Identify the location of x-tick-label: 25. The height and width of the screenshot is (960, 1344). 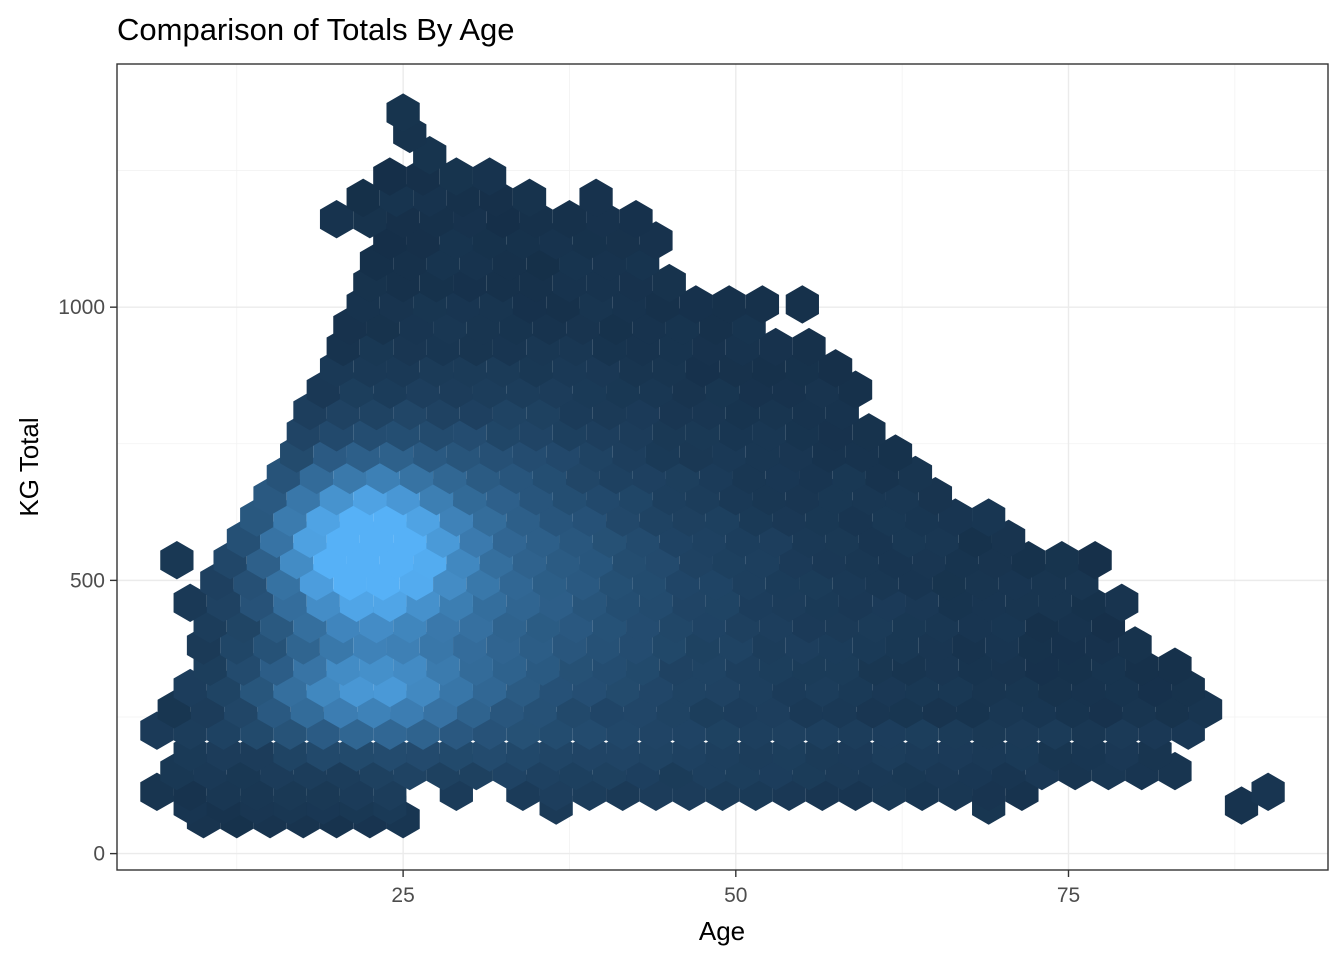
(402, 895).